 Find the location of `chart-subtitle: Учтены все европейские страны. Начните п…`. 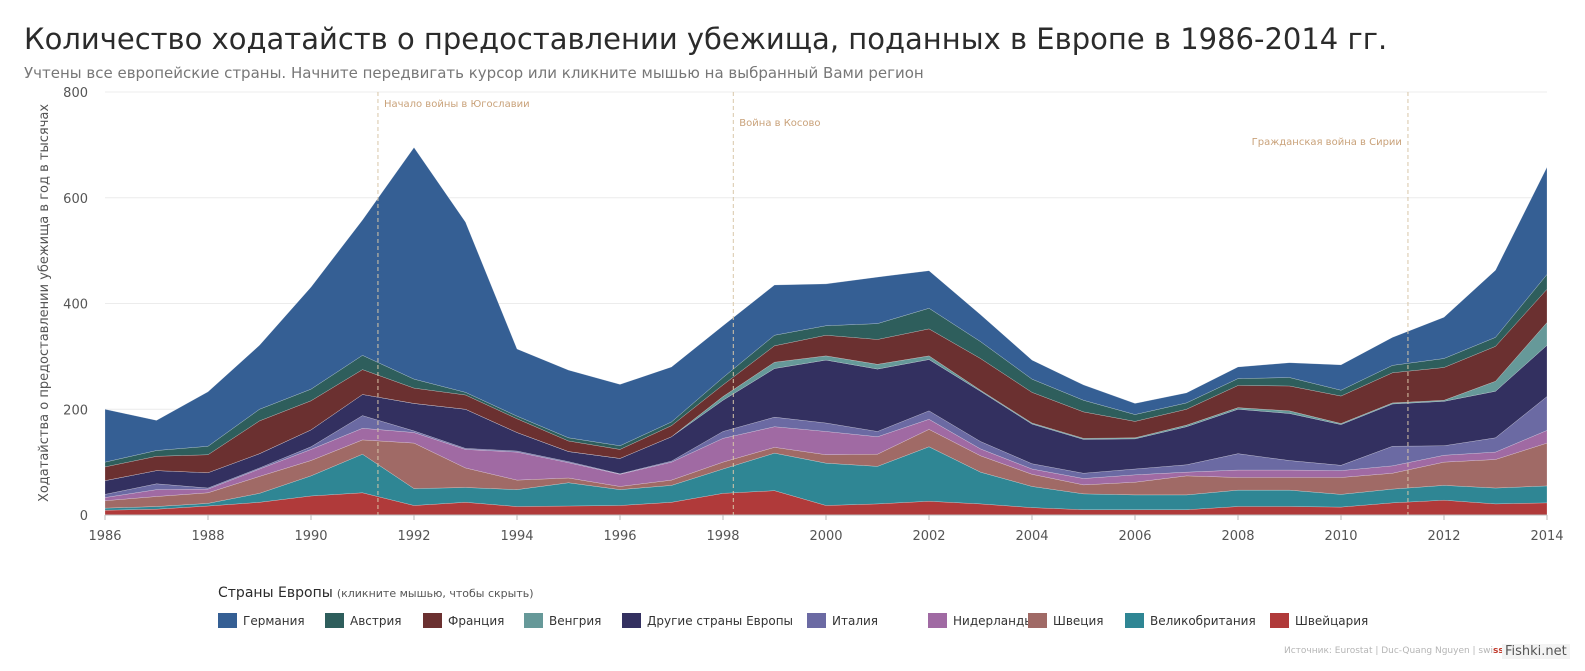

chart-subtitle: Учтены все европейские страны. Начните п… is located at coordinates (474, 73).